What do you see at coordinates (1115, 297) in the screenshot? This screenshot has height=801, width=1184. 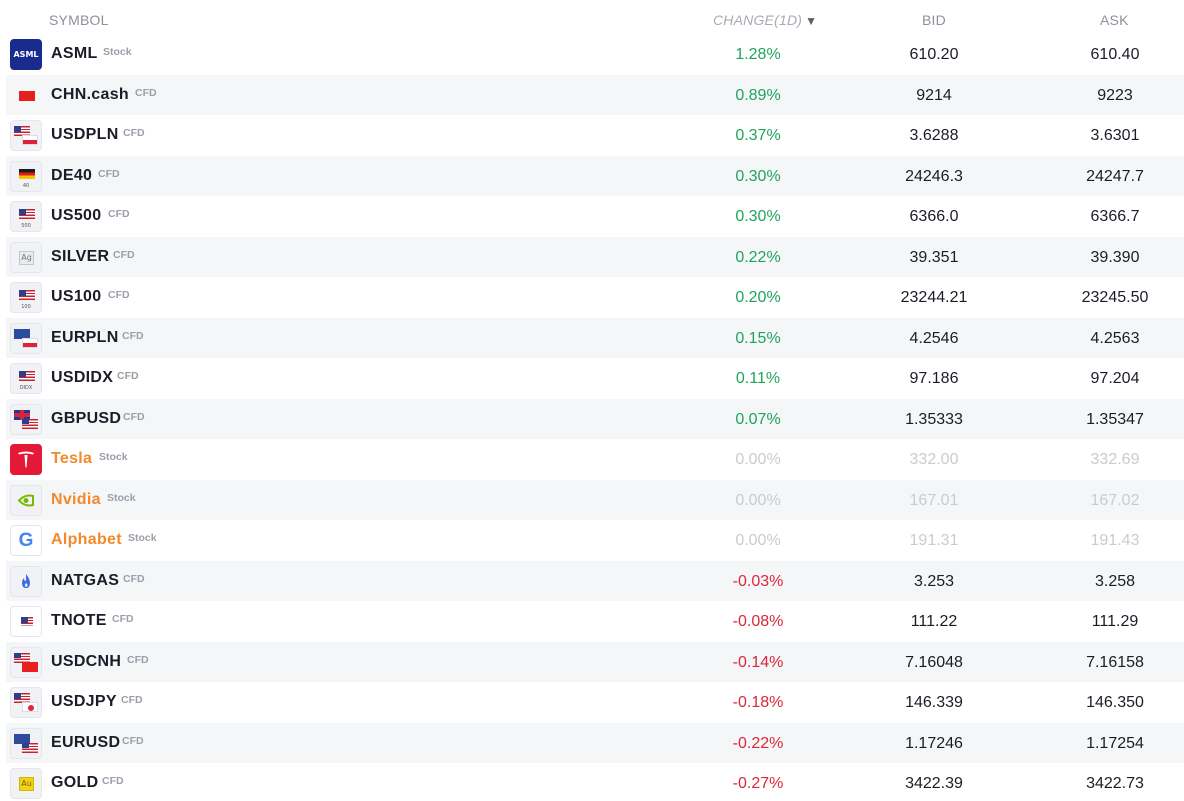 I see `ask-value: 23245.50` at bounding box center [1115, 297].